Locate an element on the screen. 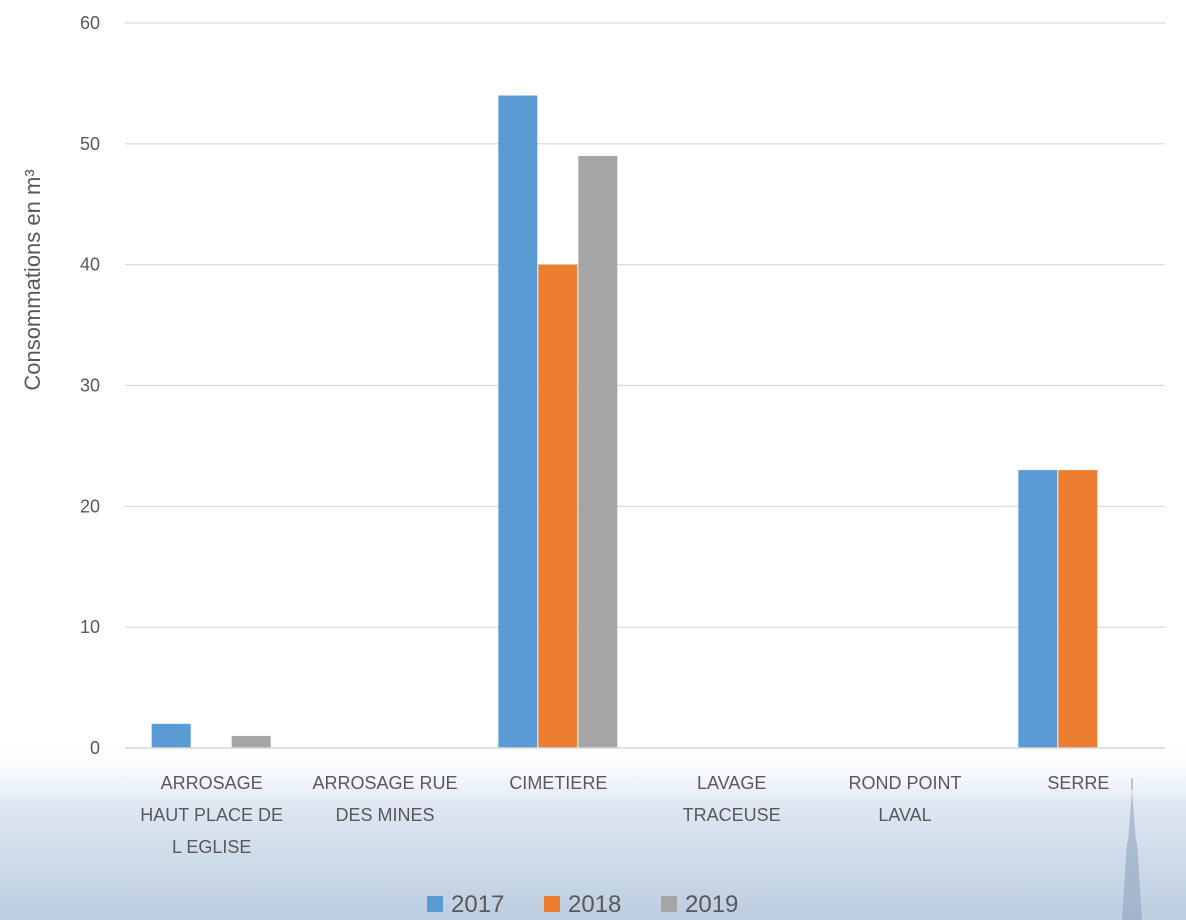 The width and height of the screenshot is (1186, 920). legend-label: 2018 is located at coordinates (594, 904).